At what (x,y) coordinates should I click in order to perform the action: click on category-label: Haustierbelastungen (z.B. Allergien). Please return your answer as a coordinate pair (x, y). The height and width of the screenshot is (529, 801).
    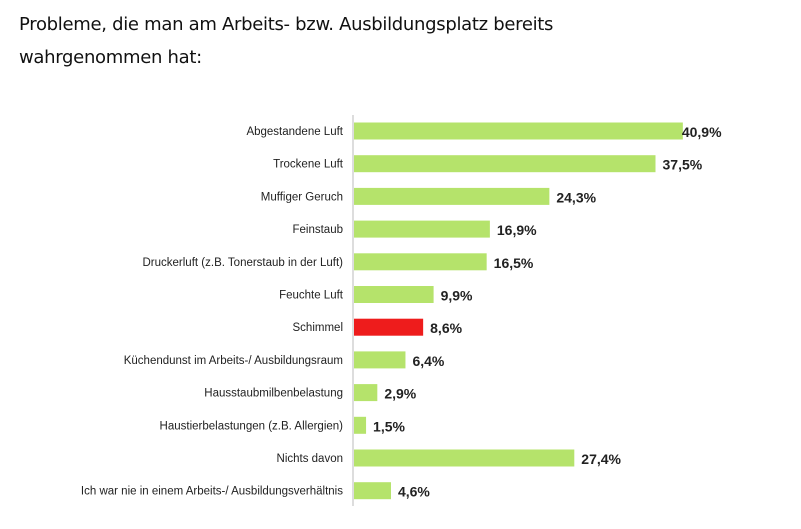
    Looking at the image, I should click on (252, 426).